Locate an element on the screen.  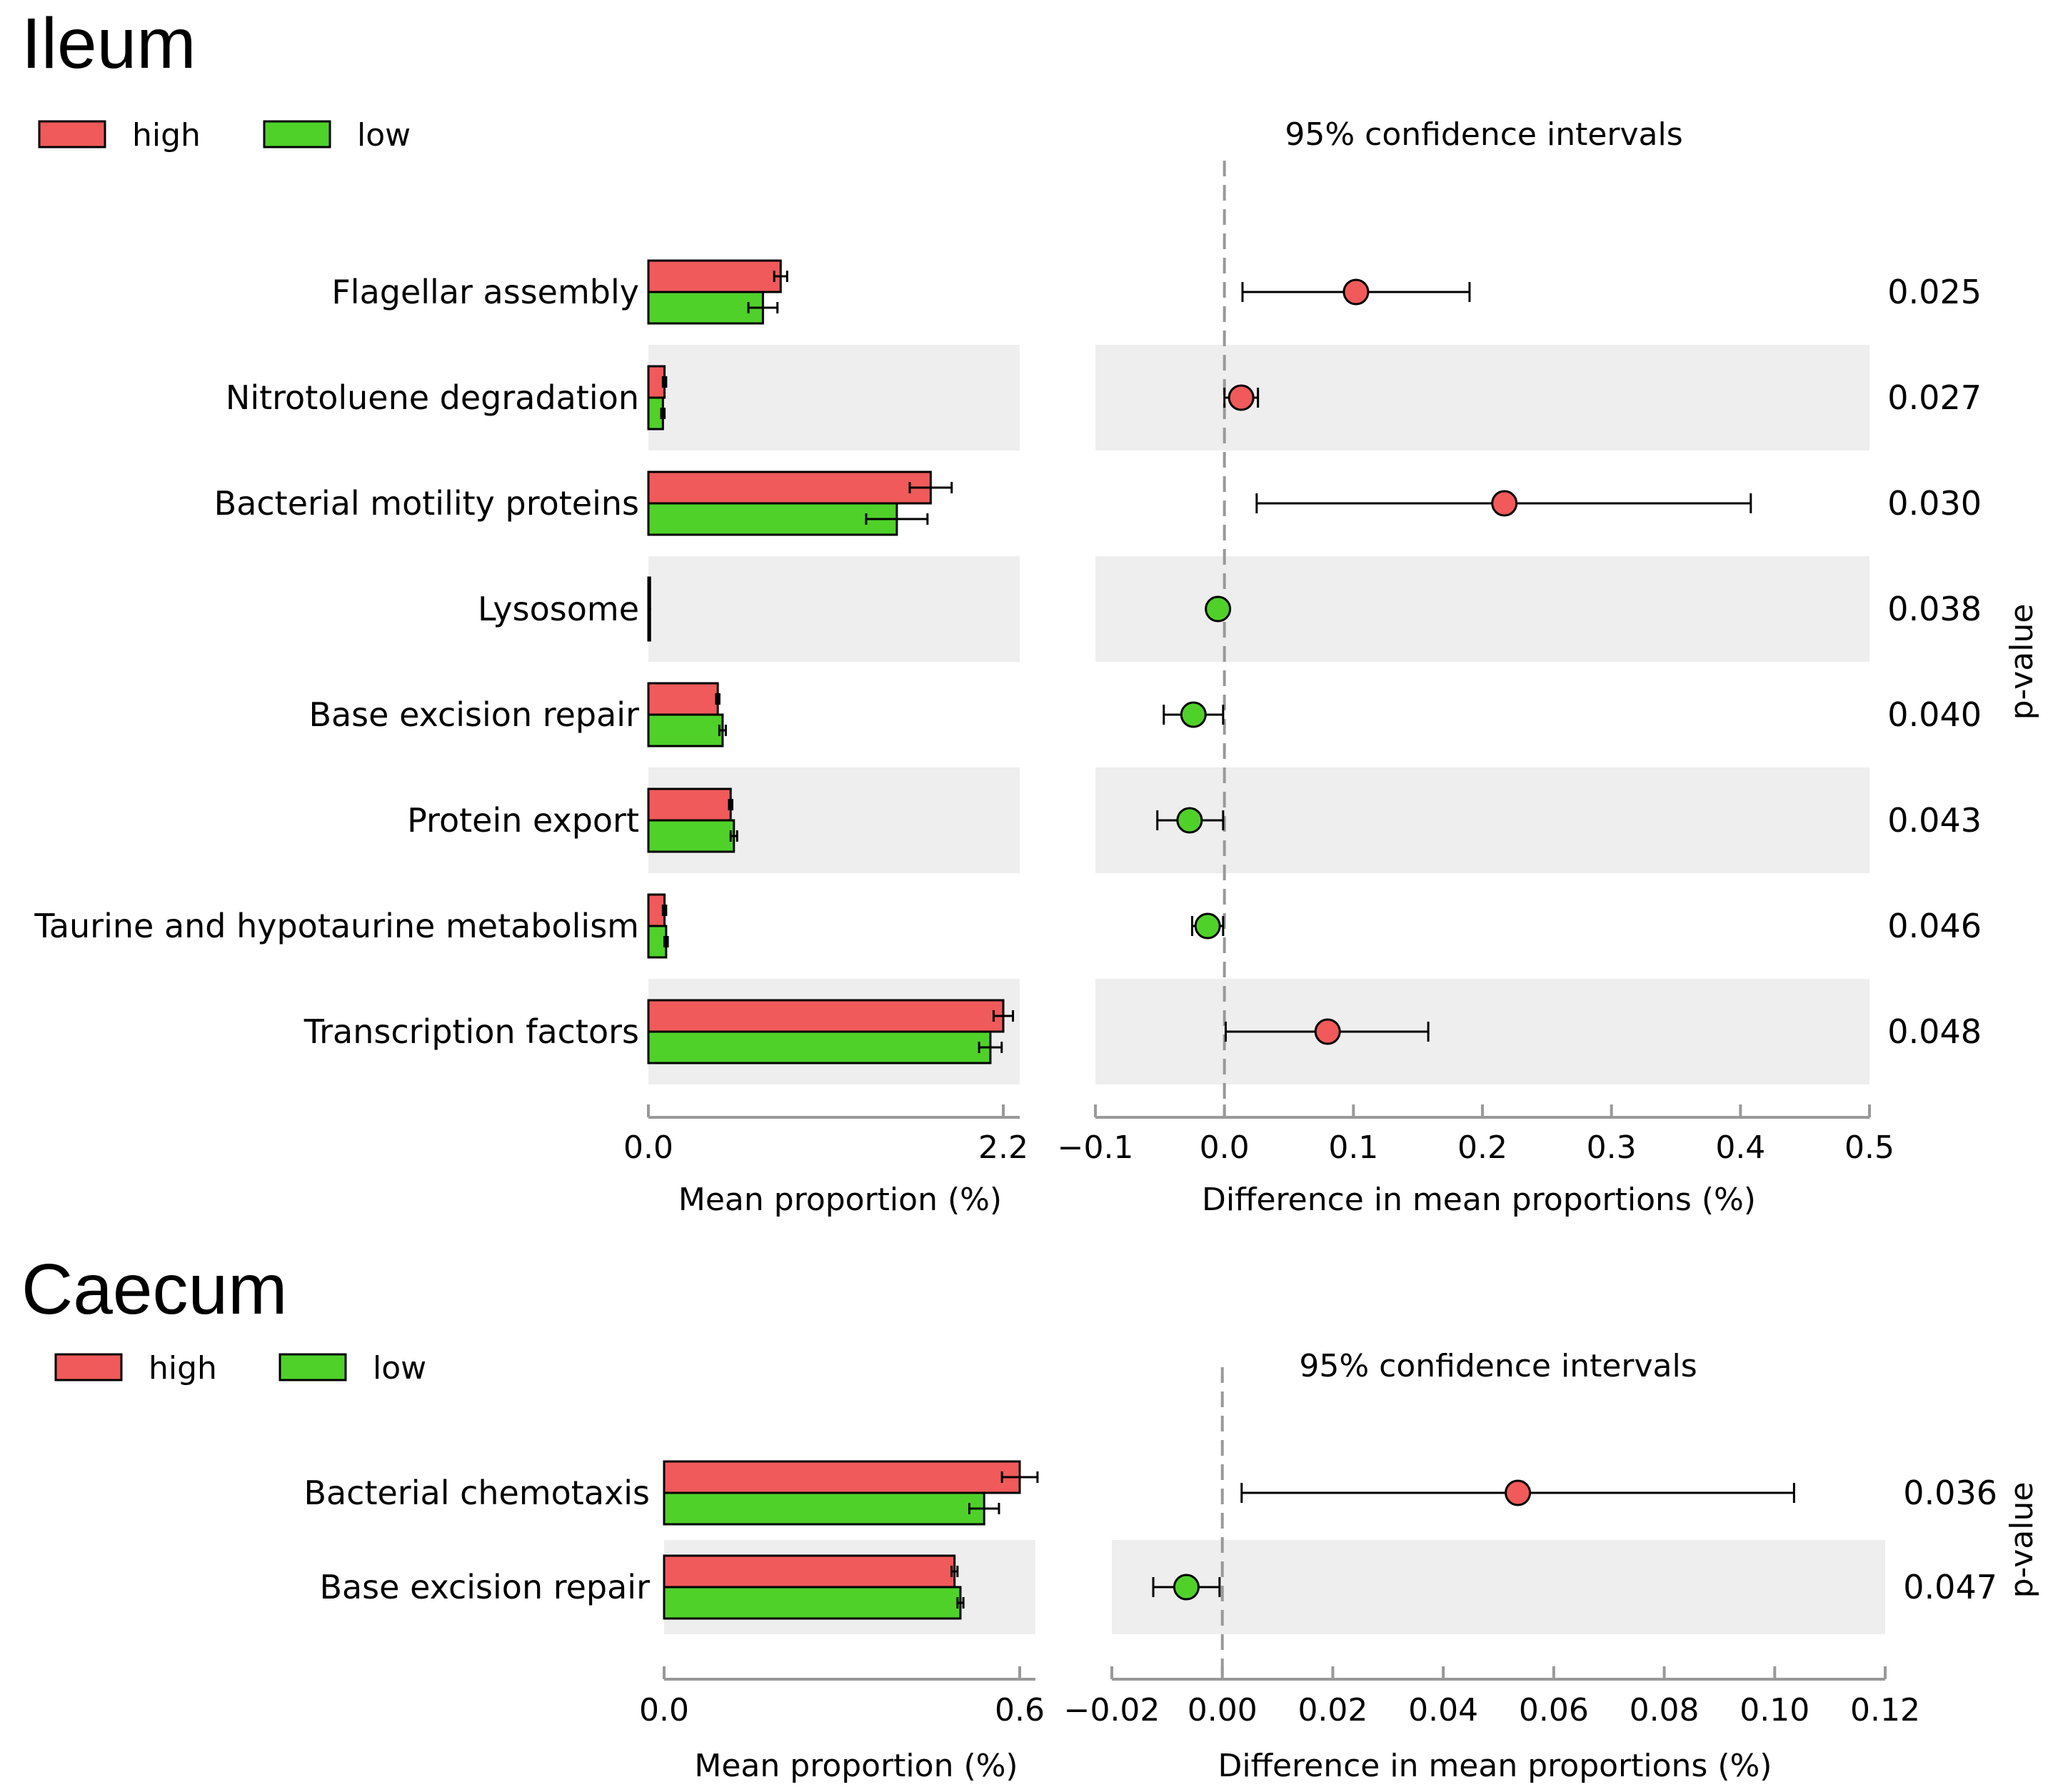
row: Nitrotoluene degradation 0.027 is located at coordinates (1104, 398).